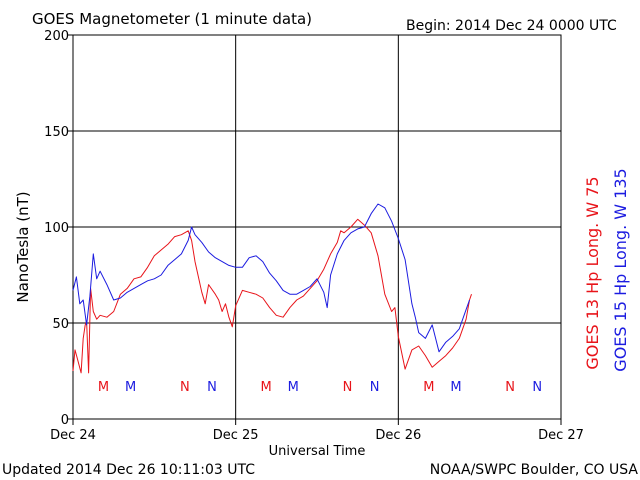  What do you see at coordinates (236, 435) in the screenshot?
I see `x-tick-label: Dec 25` at bounding box center [236, 435].